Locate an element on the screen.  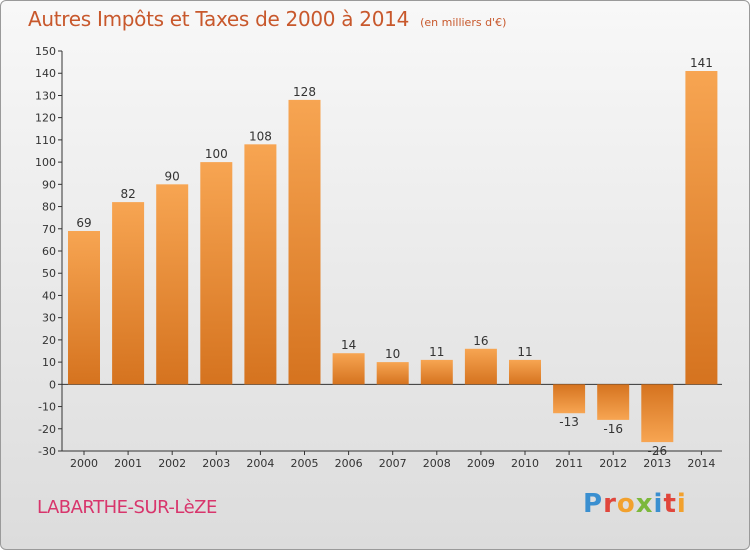
y-tick-label: 60 is located at coordinates (49, 251).